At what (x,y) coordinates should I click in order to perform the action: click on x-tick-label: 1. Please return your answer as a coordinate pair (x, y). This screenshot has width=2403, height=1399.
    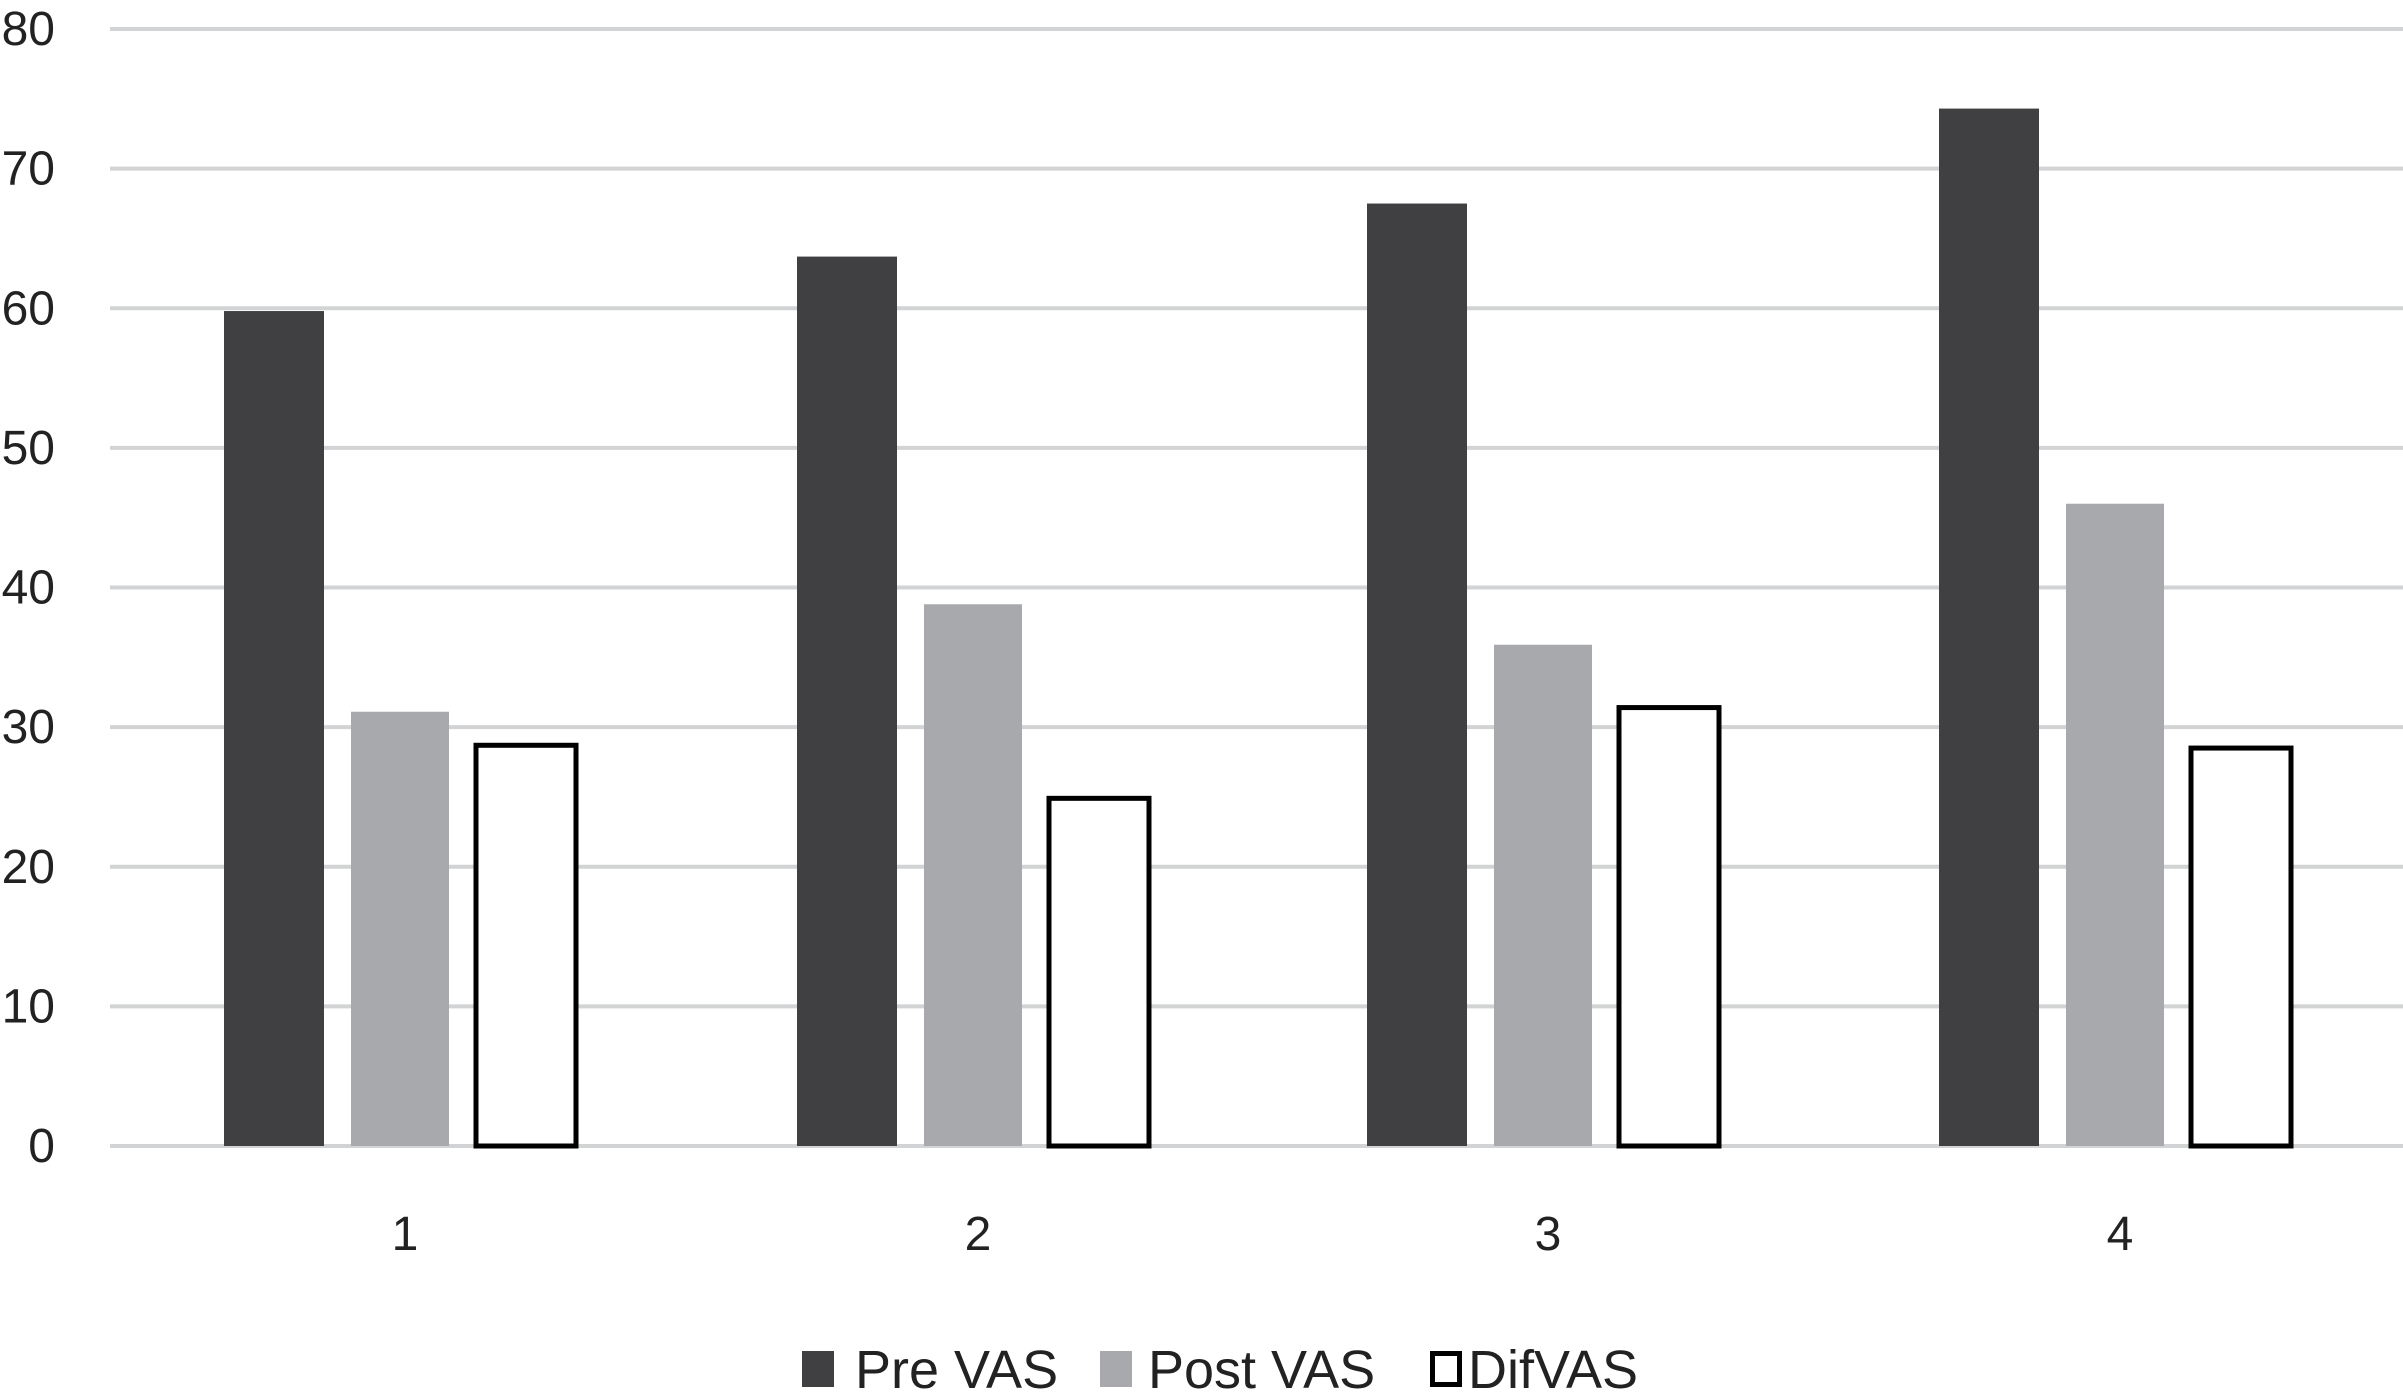
    Looking at the image, I should click on (405, 1234).